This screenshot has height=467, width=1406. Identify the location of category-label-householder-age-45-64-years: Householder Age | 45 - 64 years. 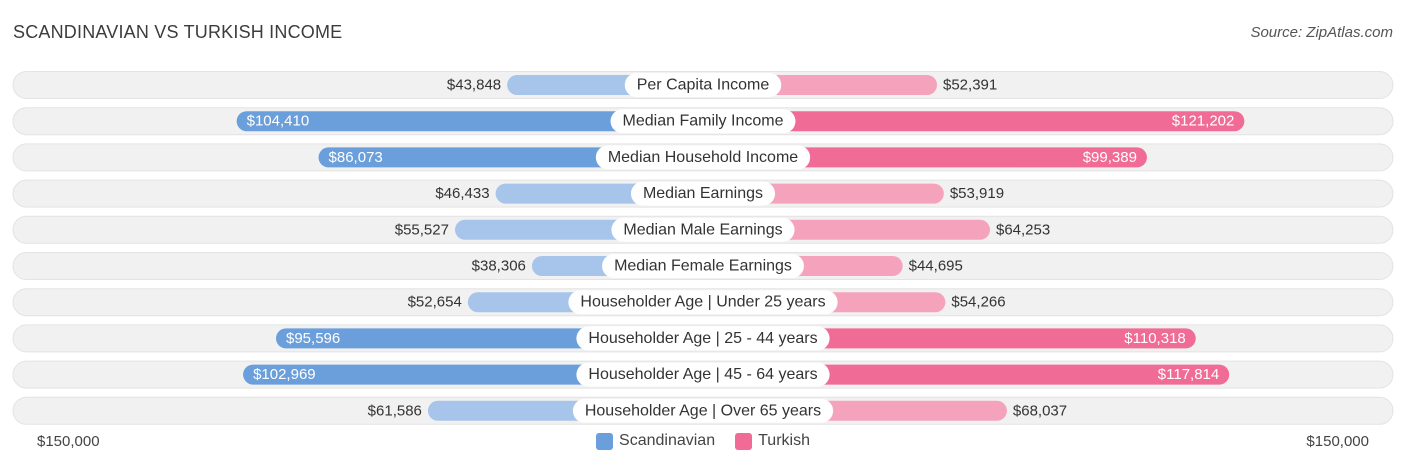
(702, 374).